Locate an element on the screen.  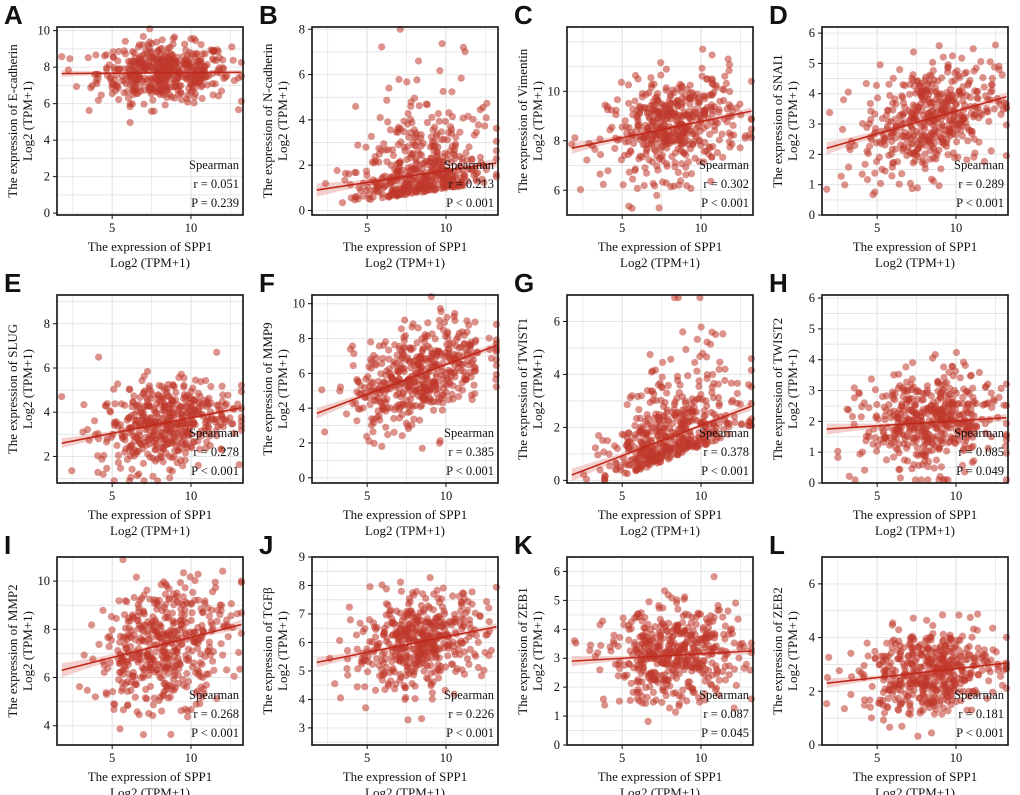
y-tick-label: 10 is located at coordinates (44, 31).